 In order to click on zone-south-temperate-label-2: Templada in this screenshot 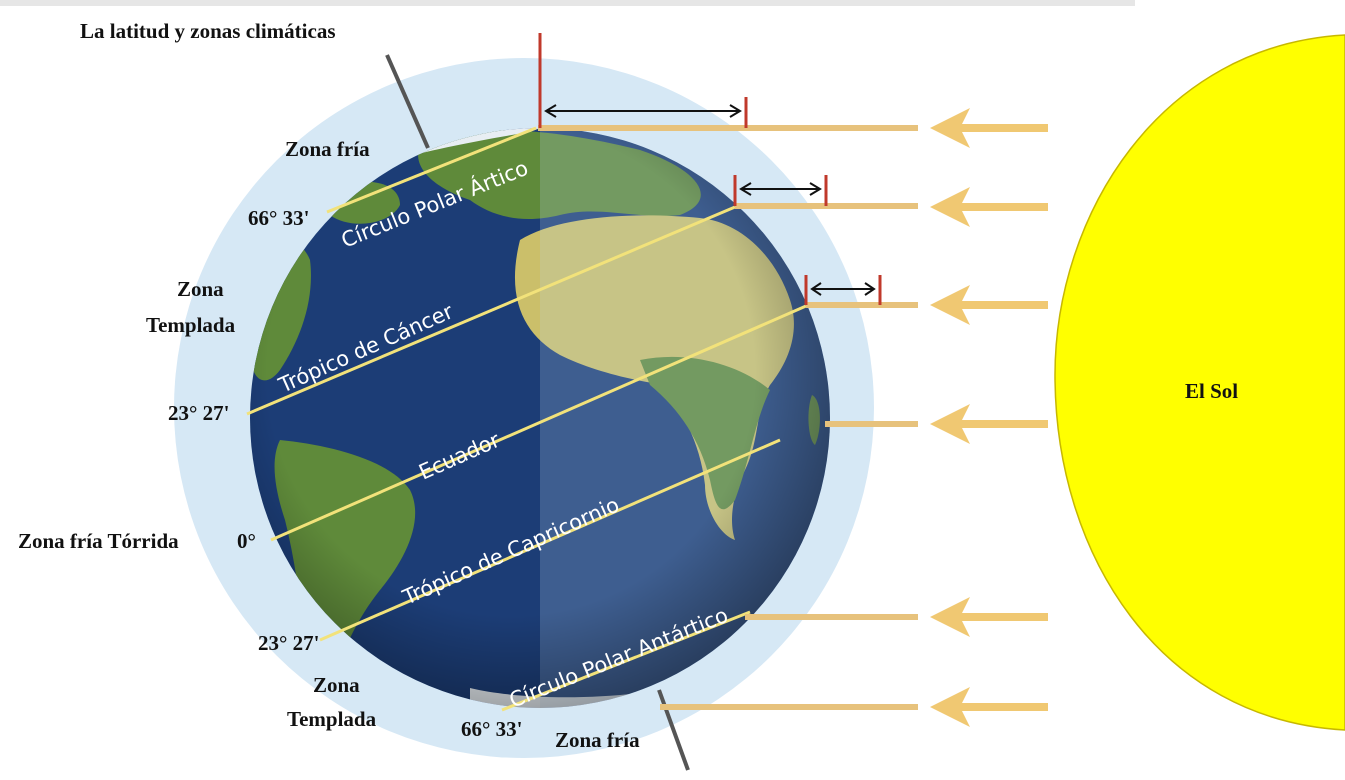, I will do `click(332, 719)`.